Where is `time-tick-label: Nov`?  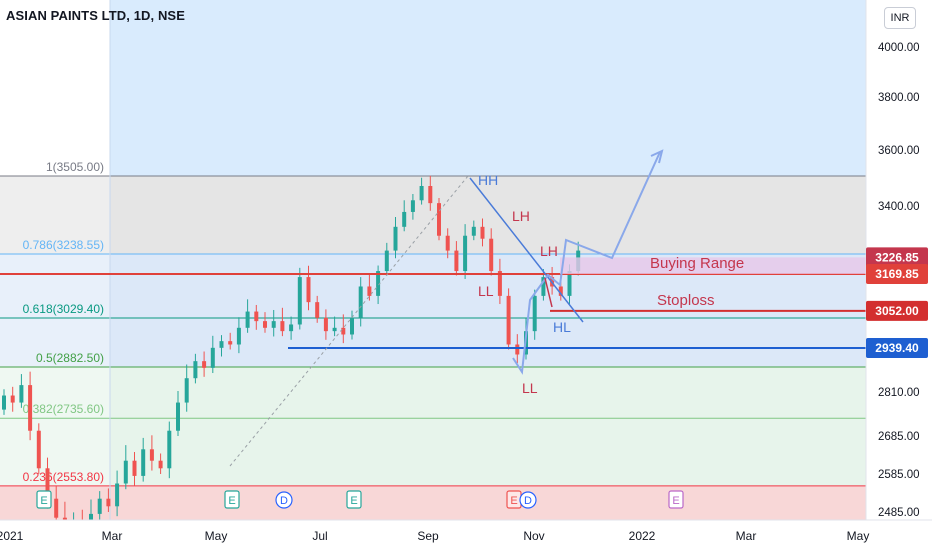 time-tick-label: Nov is located at coordinates (533, 536).